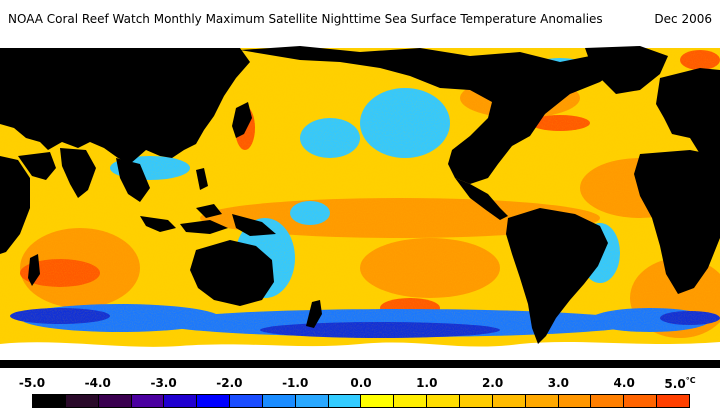  What do you see at coordinates (15, 205) in the screenshot?
I see `land-africa-west` at bounding box center [15, 205].